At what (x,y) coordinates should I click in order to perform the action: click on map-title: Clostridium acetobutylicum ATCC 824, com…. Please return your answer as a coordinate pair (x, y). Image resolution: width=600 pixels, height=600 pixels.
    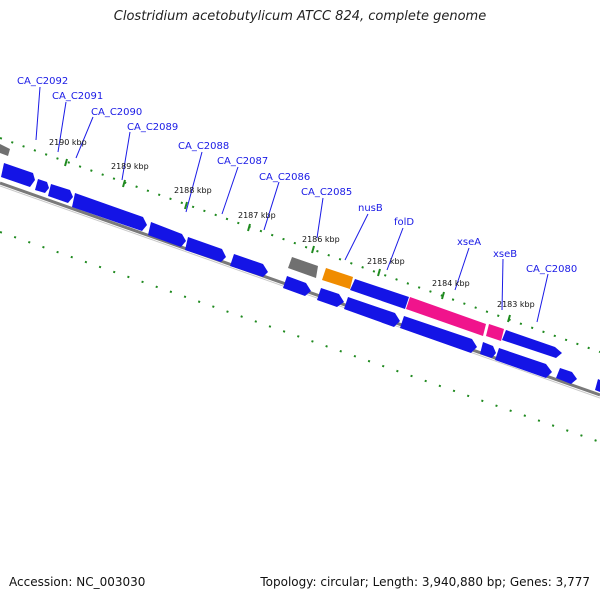
    Looking at the image, I should click on (300, 16).